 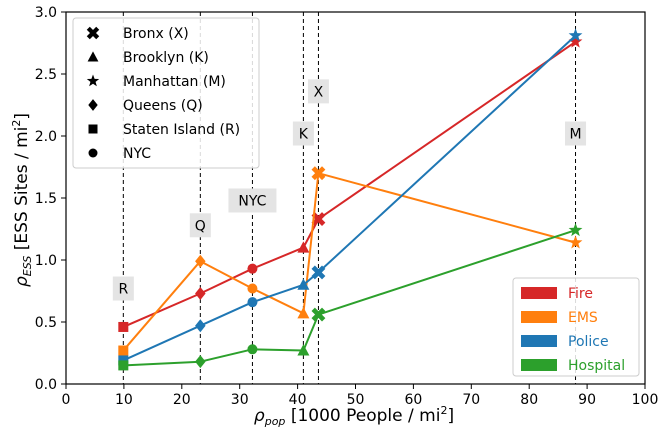 I want to click on point-police-x, so click(x=318, y=272).